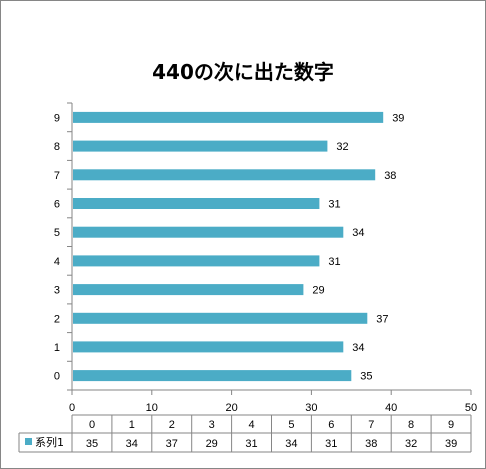 This screenshot has width=486, height=469. I want to click on data-label-9: 39, so click(398, 118).